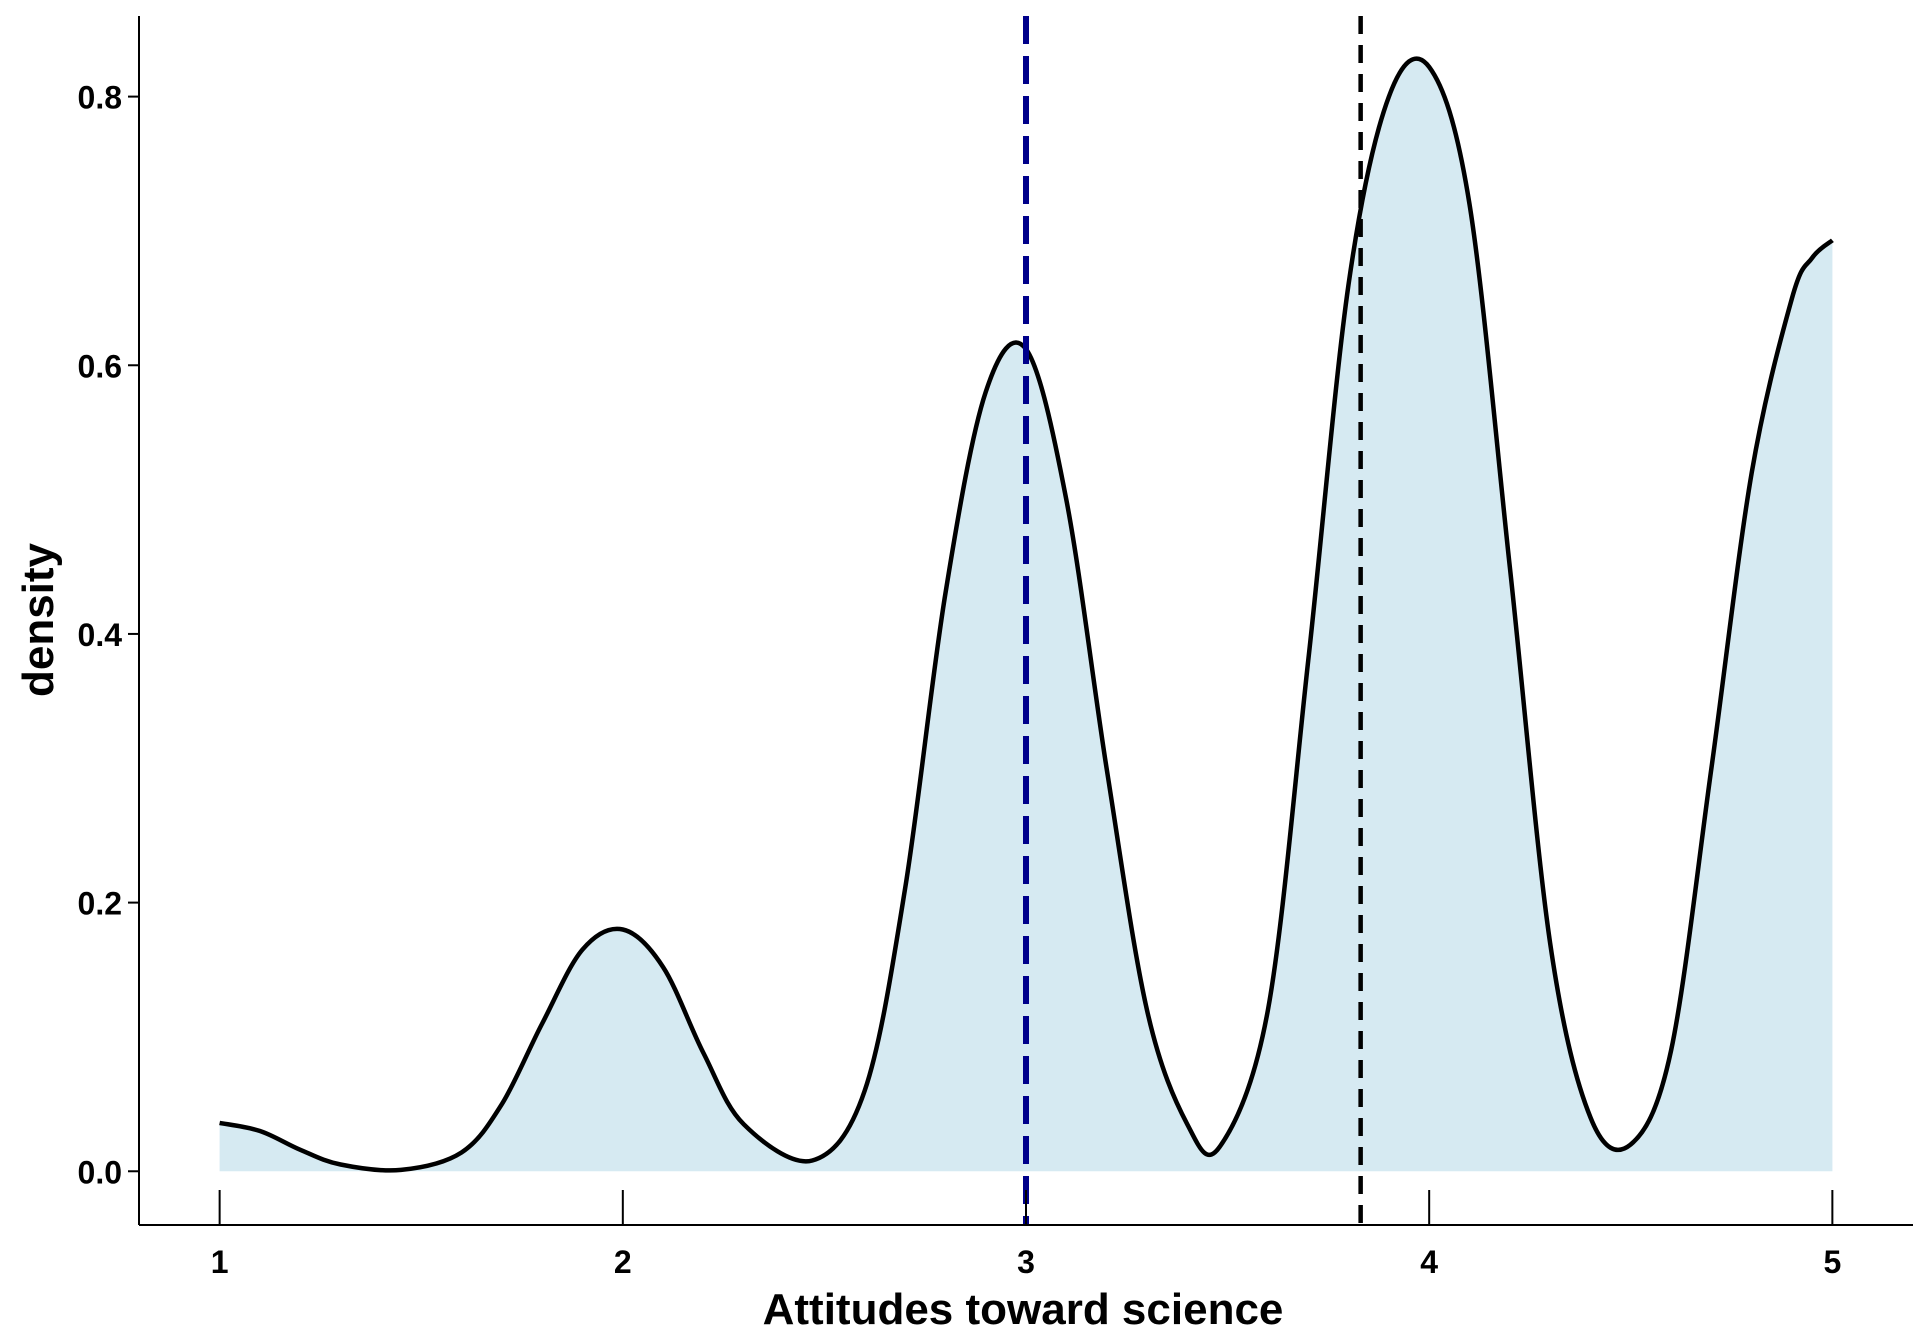  What do you see at coordinates (1026, 1262) in the screenshot?
I see `x-tick-label: 3` at bounding box center [1026, 1262].